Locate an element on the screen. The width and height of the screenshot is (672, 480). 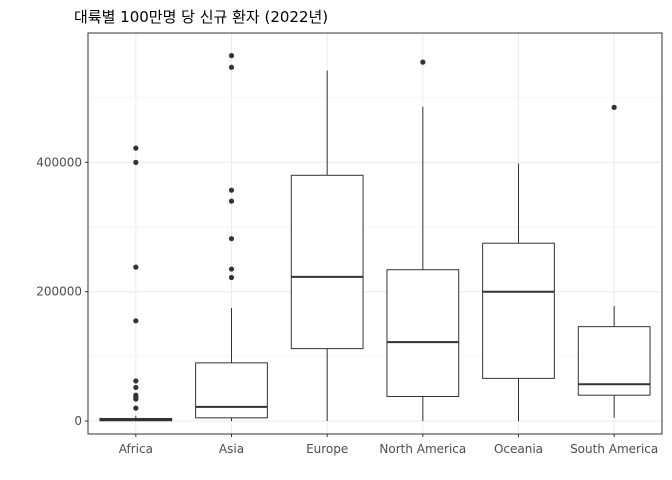
x-tick-label: Oceania is located at coordinates (518, 449).